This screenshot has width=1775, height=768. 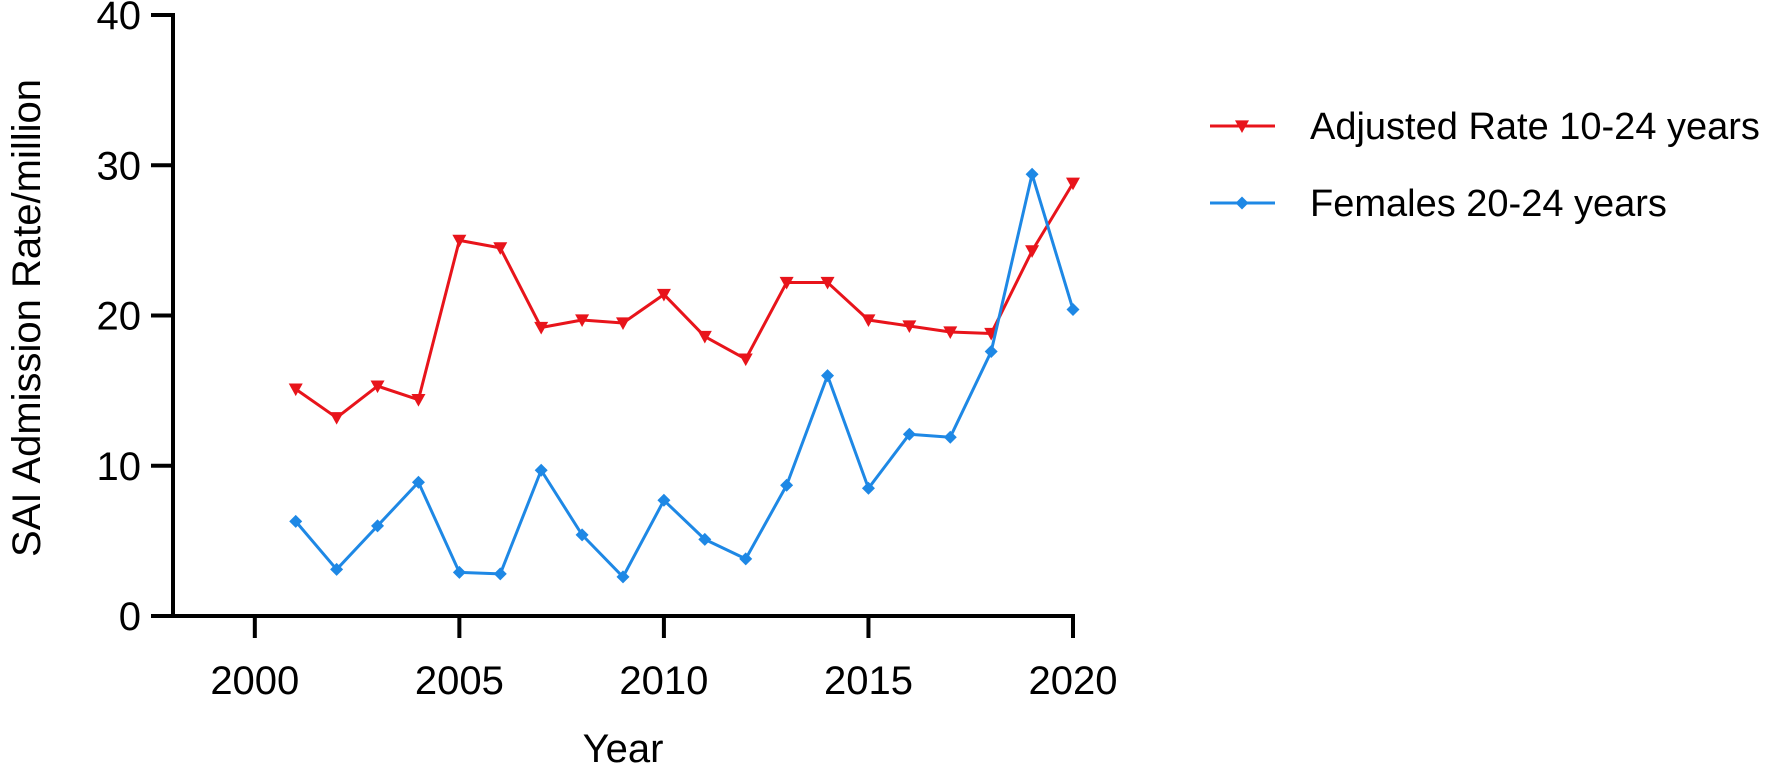 I want to click on x-tick-label: 2020, so click(x=1073, y=681).